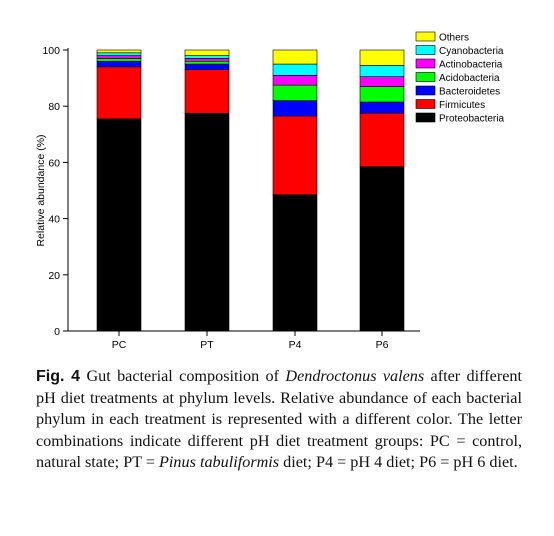  What do you see at coordinates (186, 376) in the screenshot?
I see `caption-text-part1: Gut bacterial composition of` at bounding box center [186, 376].